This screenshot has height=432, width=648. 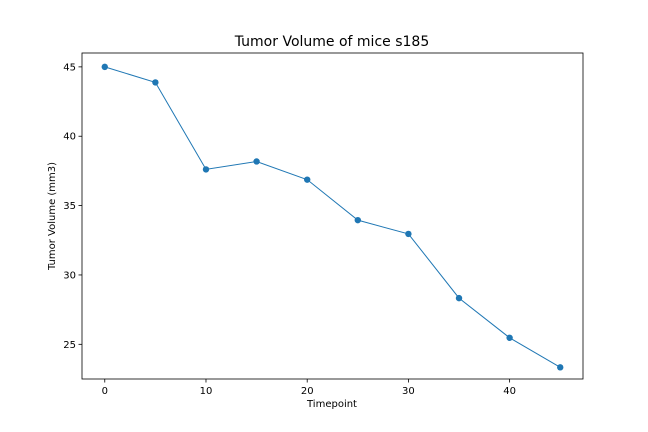 What do you see at coordinates (69, 345) in the screenshot?
I see `y-tick-label: 25` at bounding box center [69, 345].